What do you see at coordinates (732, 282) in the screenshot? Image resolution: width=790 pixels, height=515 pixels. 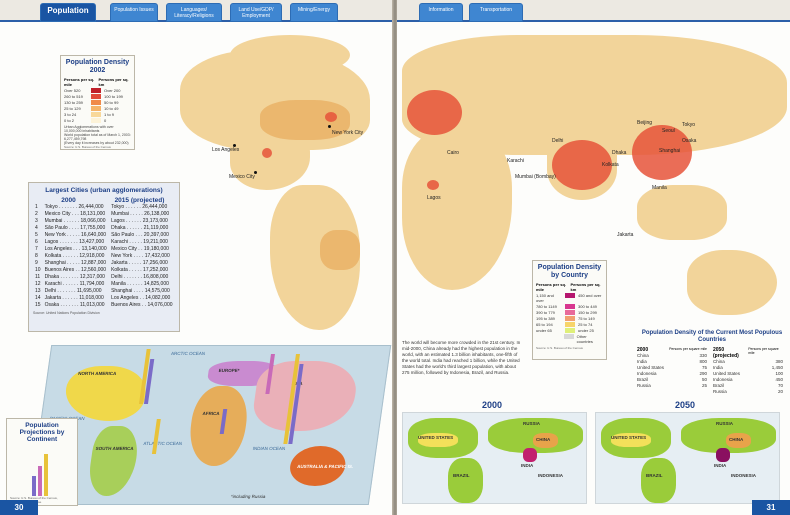 I see `australia-landmass` at bounding box center [732, 282].